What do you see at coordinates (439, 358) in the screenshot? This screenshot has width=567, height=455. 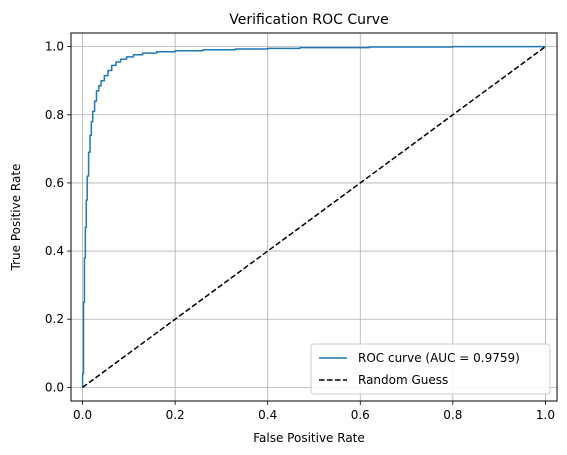 I see `legend-label-roc: ROC curve (AUC = 0.9759)` at bounding box center [439, 358].